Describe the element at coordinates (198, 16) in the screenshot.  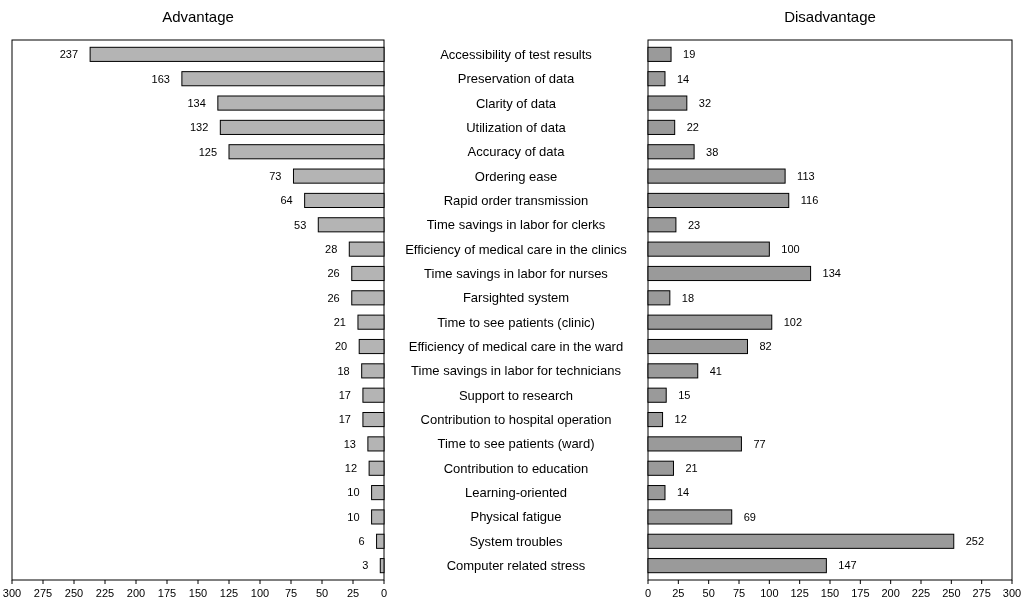
I see `chart-title: Advantage` at that location.